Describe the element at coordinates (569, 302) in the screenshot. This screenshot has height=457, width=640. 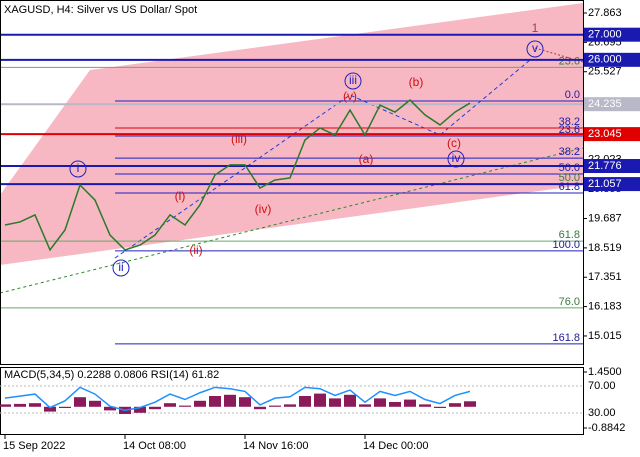
I see `fib-label: 76.0` at that location.